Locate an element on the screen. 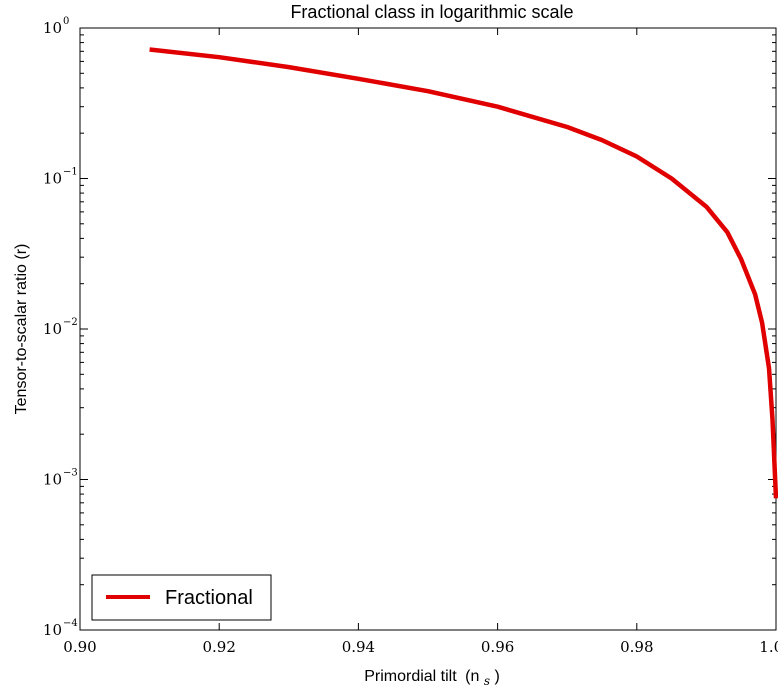 Image resolution: width=778 pixels, height=689 pixels. y-tick-label-exponent: −3 is located at coordinates (70, 473).